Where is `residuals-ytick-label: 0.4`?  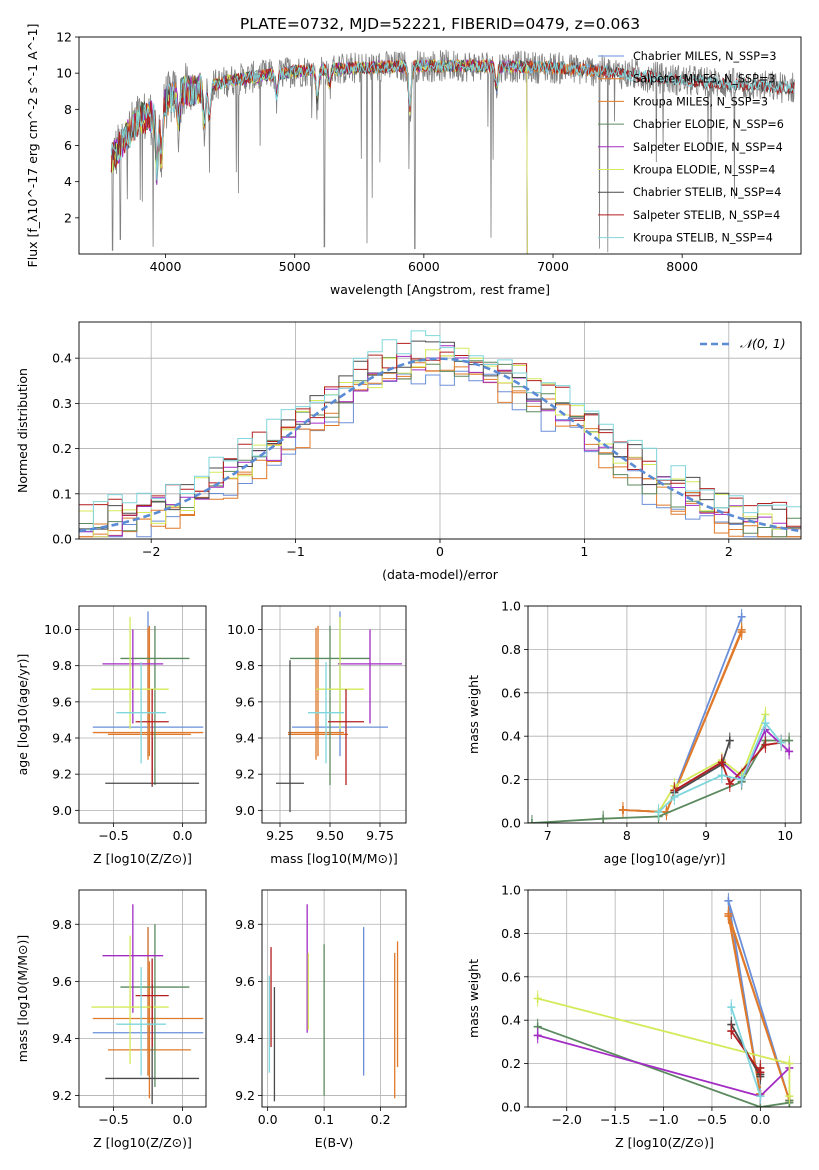 residuals-ytick-label: 0.4 is located at coordinates (62, 358).